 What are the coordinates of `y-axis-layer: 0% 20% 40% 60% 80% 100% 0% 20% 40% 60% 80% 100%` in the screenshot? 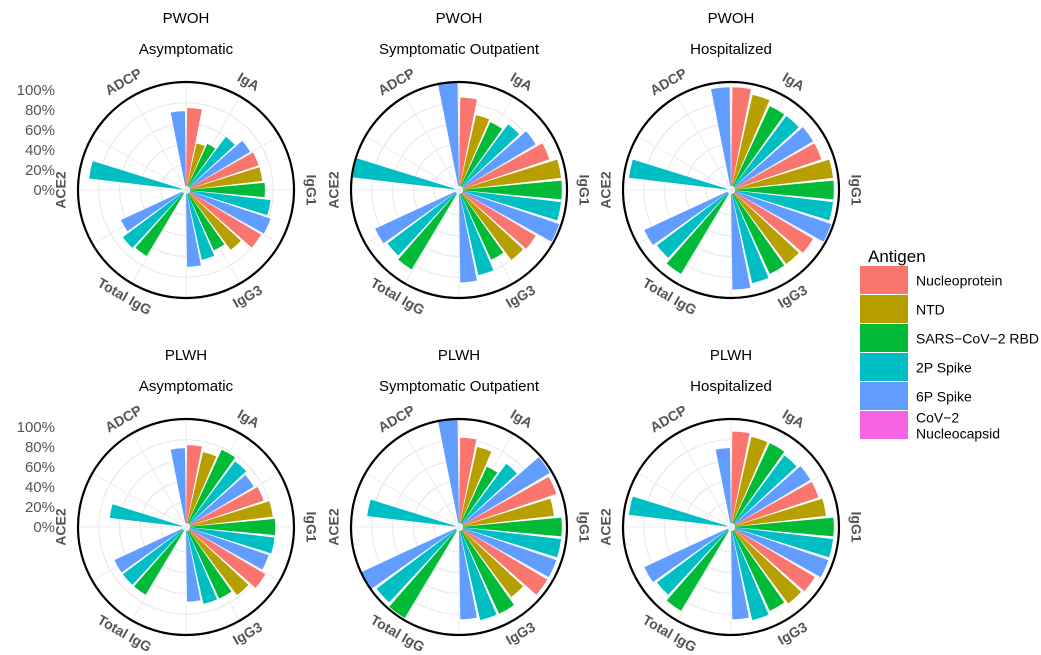 It's located at (36, 309).